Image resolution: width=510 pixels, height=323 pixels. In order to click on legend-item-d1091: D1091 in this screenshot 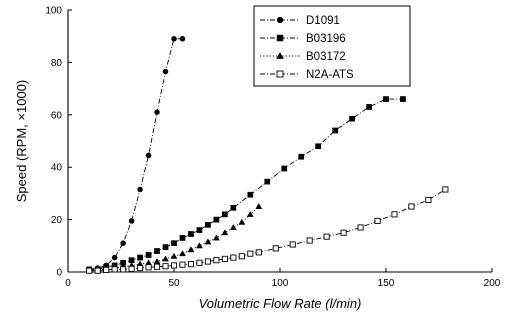, I will do `click(300, 21)`.